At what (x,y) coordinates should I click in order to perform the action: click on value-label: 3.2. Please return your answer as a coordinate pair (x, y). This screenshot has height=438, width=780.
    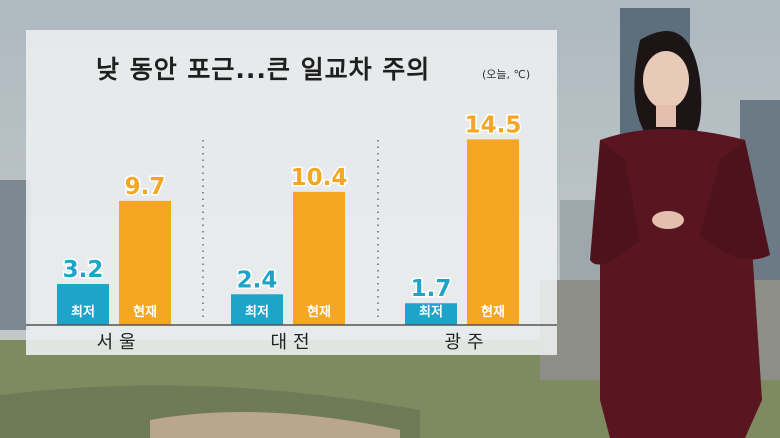
    Looking at the image, I should click on (83, 270).